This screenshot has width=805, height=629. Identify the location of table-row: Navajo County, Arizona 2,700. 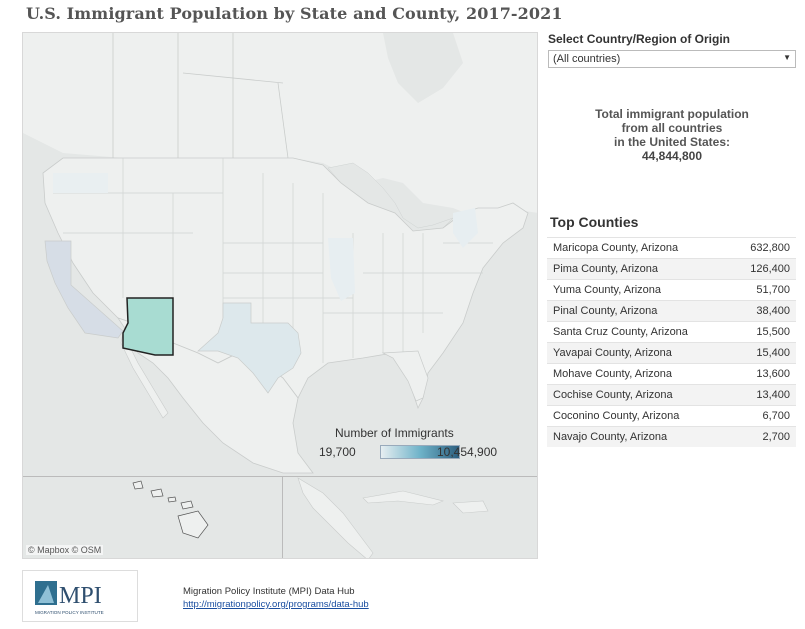
(671, 436).